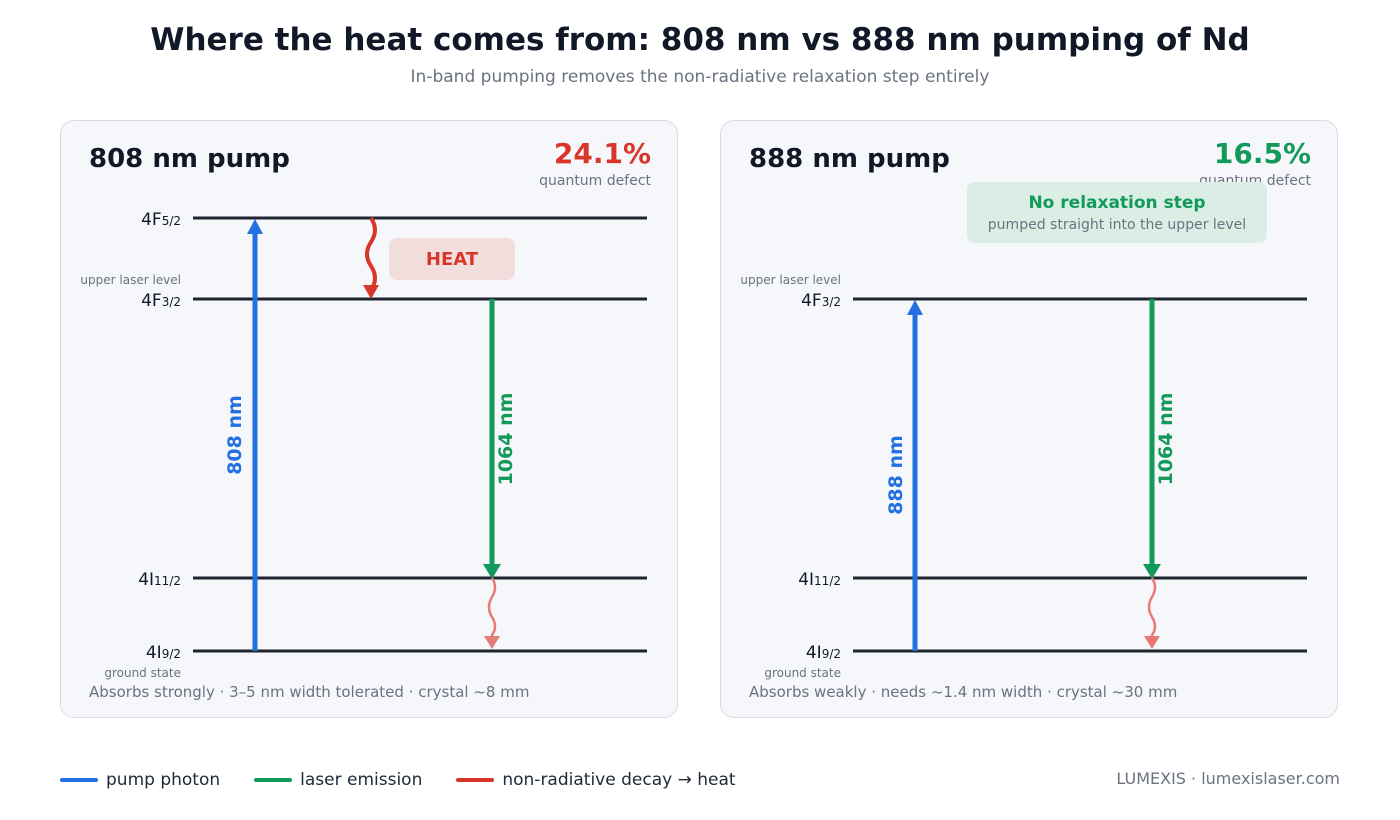 Image resolution: width=1400 pixels, height=820 pixels. I want to click on note-title: No relaxation step, so click(1116, 203).